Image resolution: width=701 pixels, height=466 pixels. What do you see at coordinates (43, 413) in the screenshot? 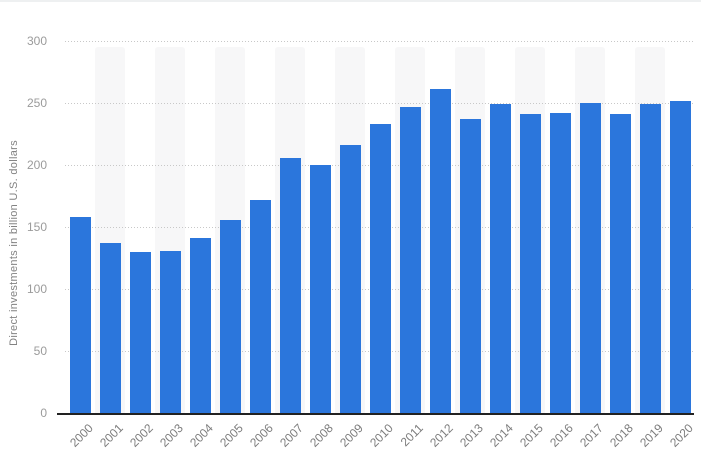
I see `y-tick-label-0: 0` at bounding box center [43, 413].